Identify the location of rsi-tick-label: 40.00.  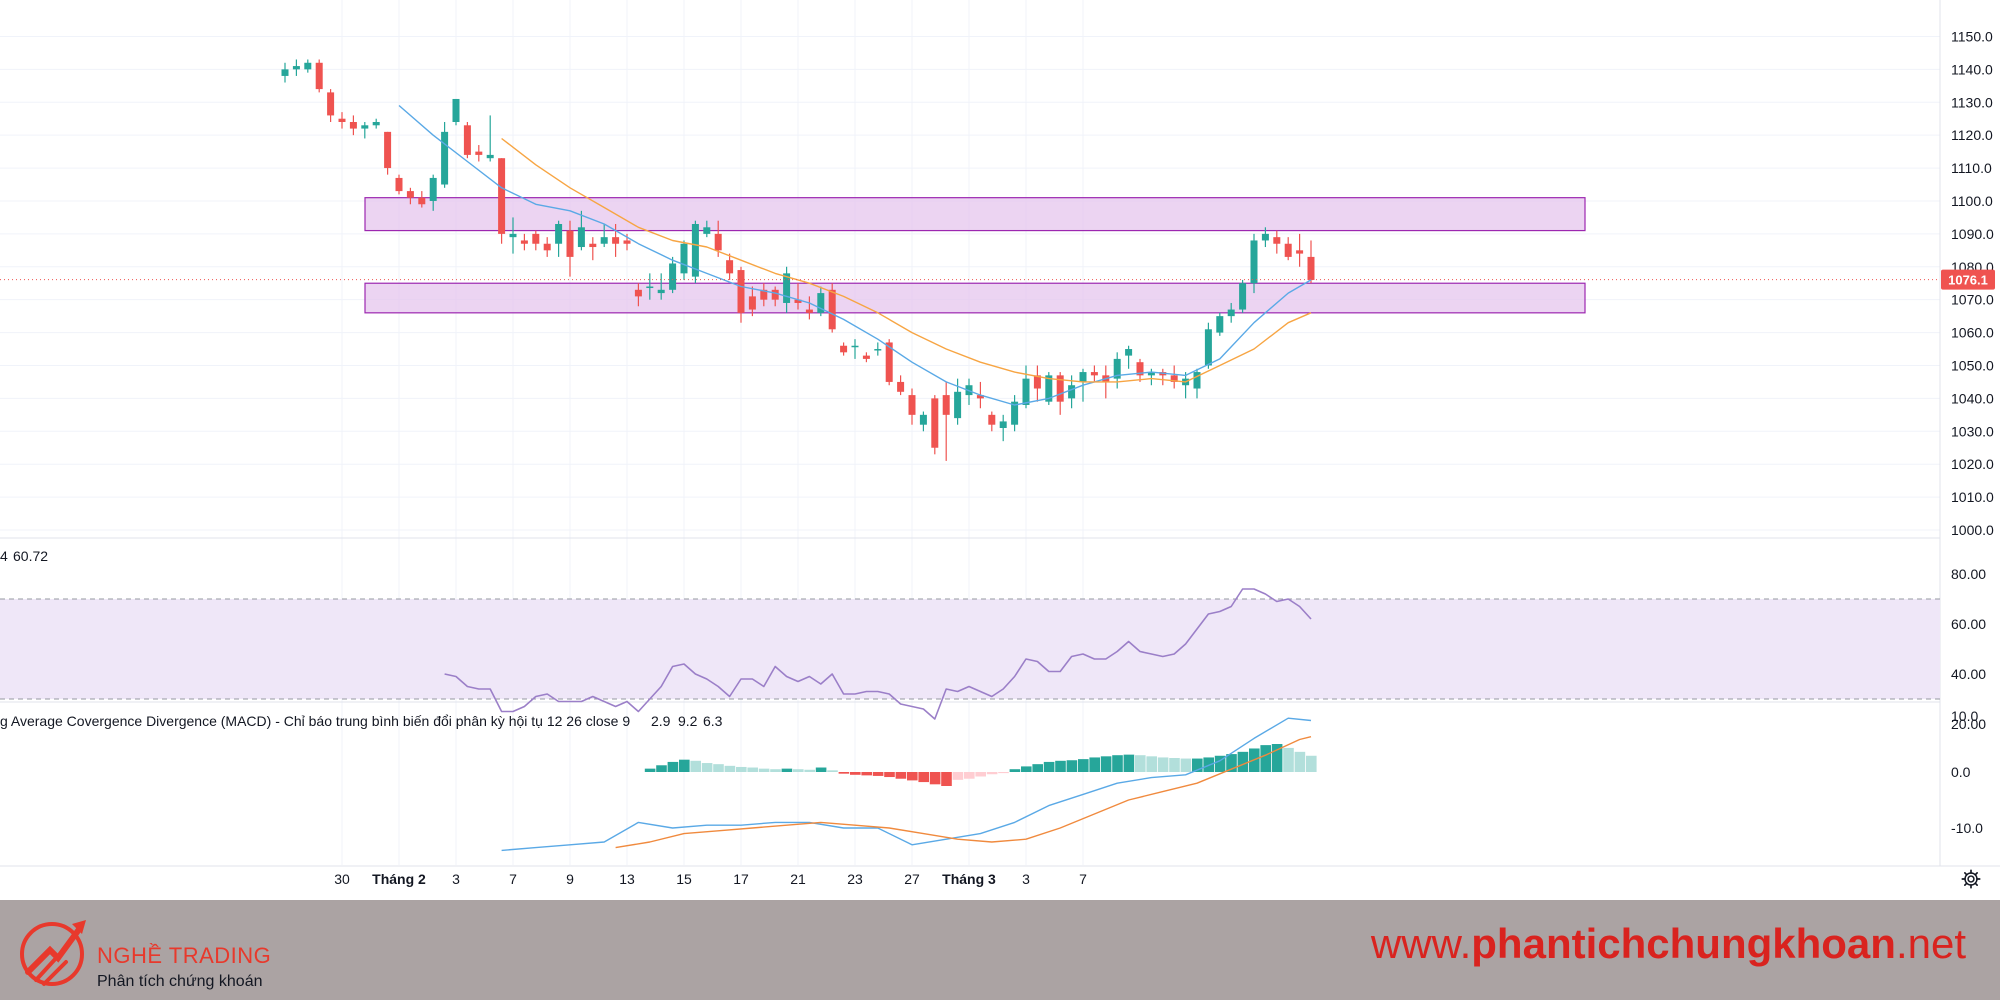
(1968, 674).